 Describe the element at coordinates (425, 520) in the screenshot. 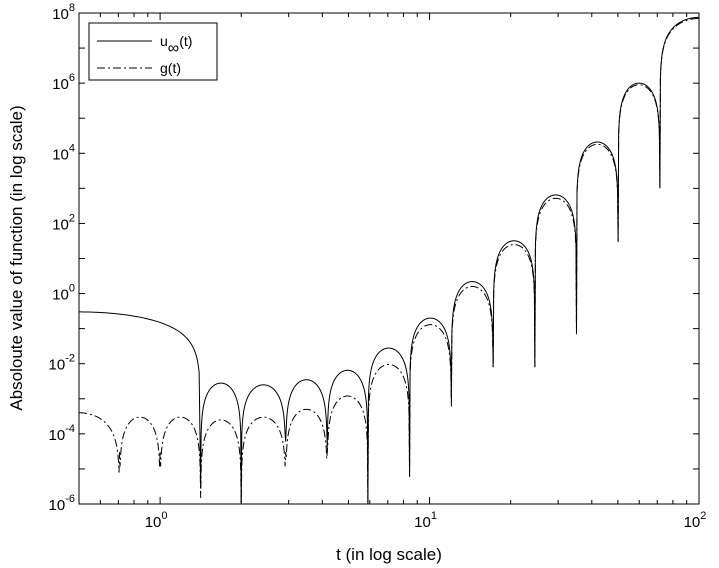

I see `x-tick-label: 10¹` at that location.